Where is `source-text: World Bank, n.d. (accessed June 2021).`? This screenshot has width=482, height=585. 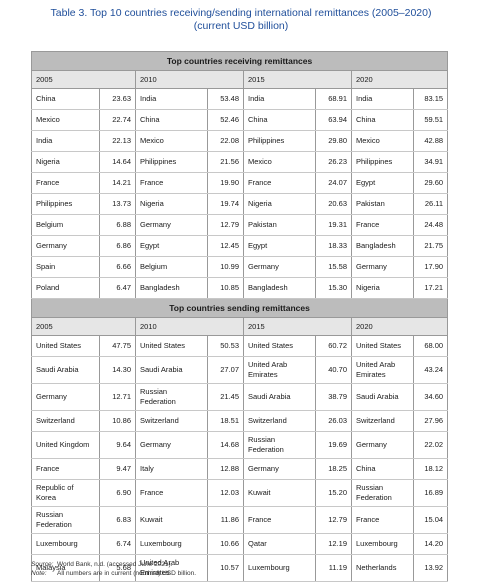
source-text: World Bank, n.d. (accessed June 2021). is located at coordinates (115, 564).